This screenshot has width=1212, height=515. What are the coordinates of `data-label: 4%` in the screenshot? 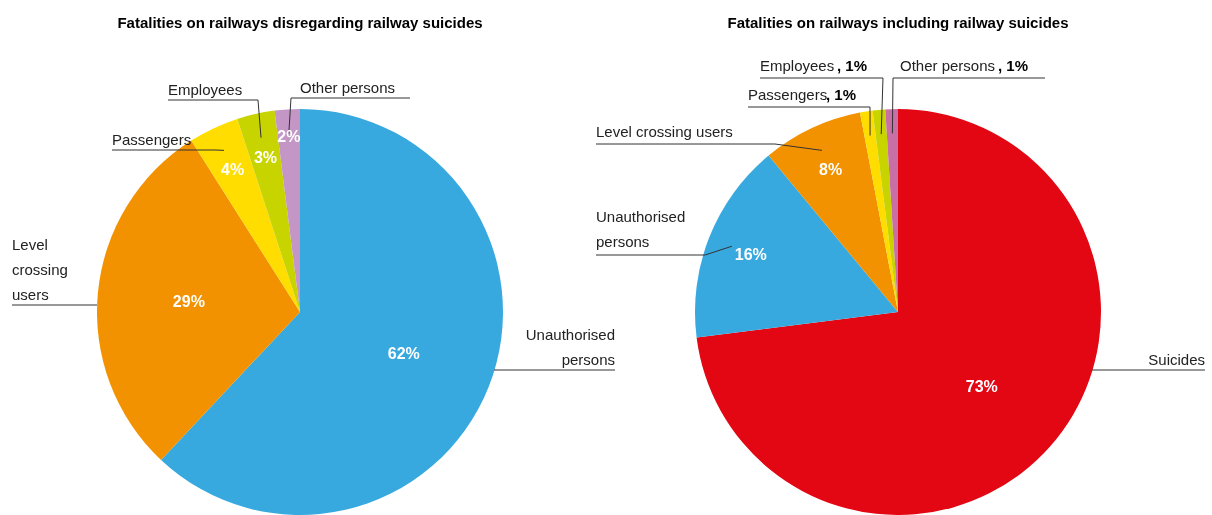 It's located at (233, 169).